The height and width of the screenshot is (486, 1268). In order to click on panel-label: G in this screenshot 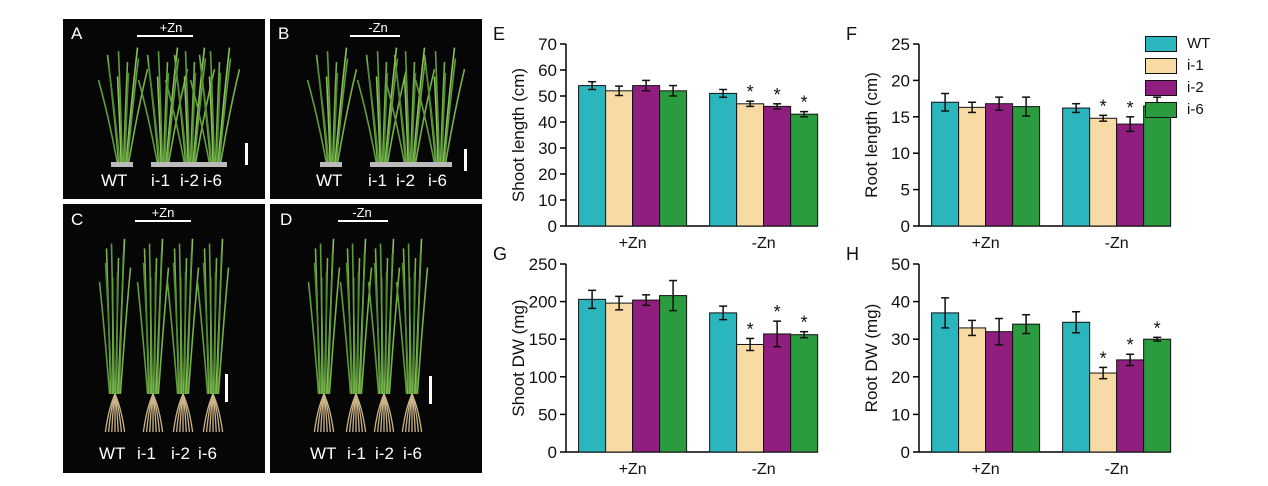, I will do `click(500, 254)`.